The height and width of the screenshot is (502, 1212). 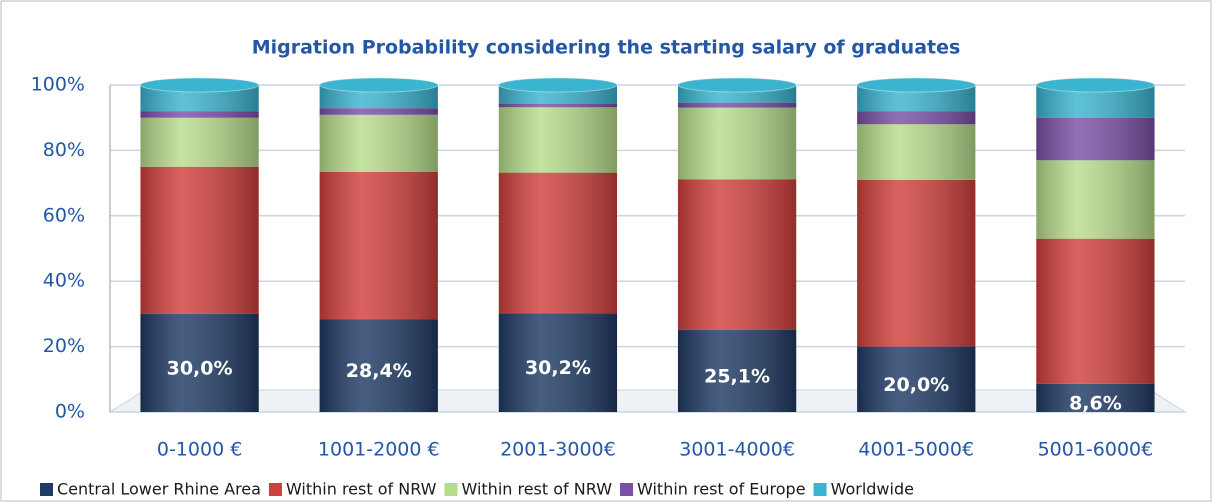 I want to click on legend-label: Central Lower Rhine Area, so click(x=159, y=489).